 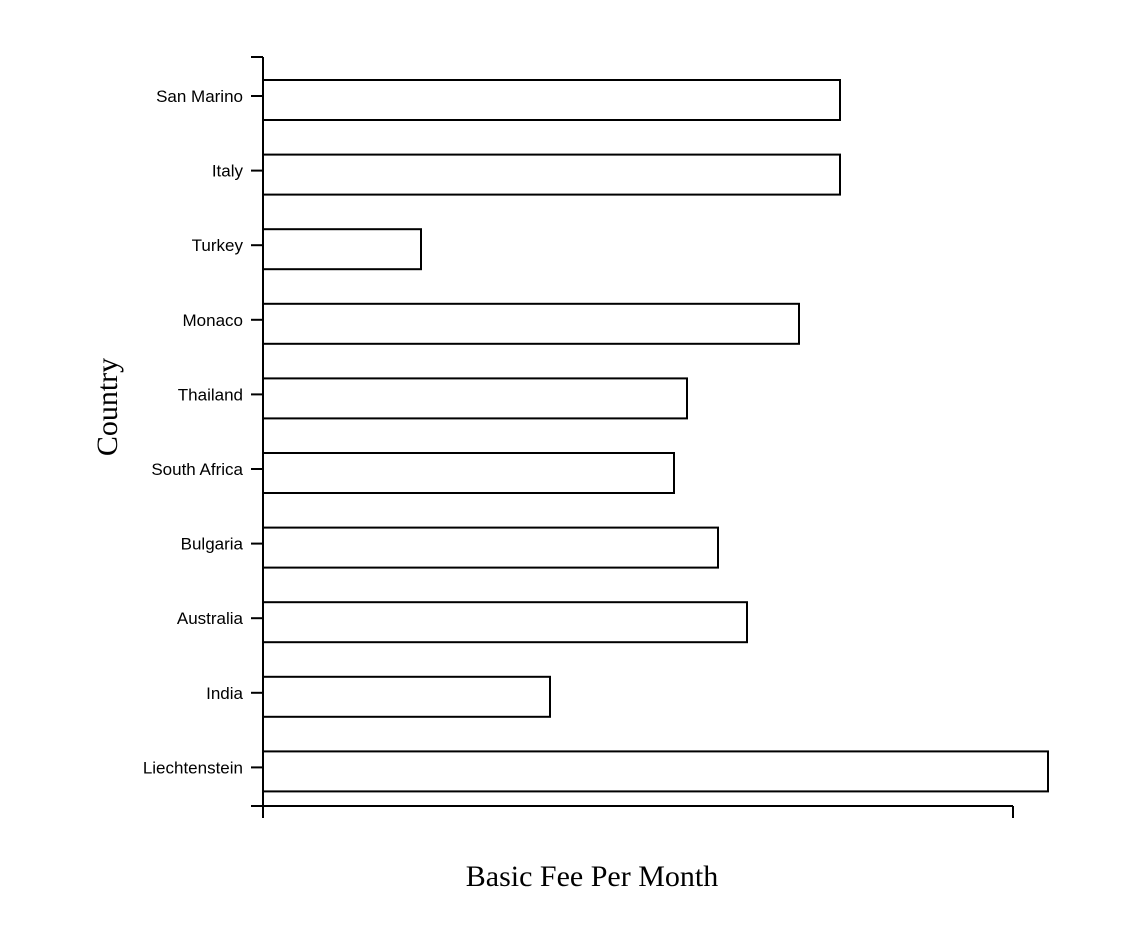 I want to click on bar-liechtenstein, so click(x=655, y=771).